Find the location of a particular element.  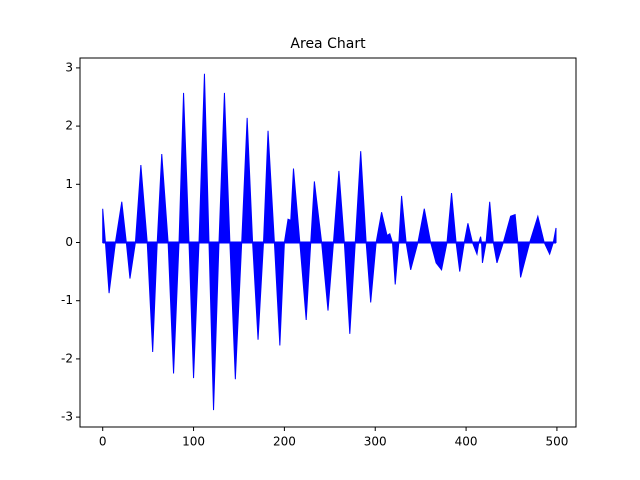

y-tick-label: 1 is located at coordinates (69, 184).